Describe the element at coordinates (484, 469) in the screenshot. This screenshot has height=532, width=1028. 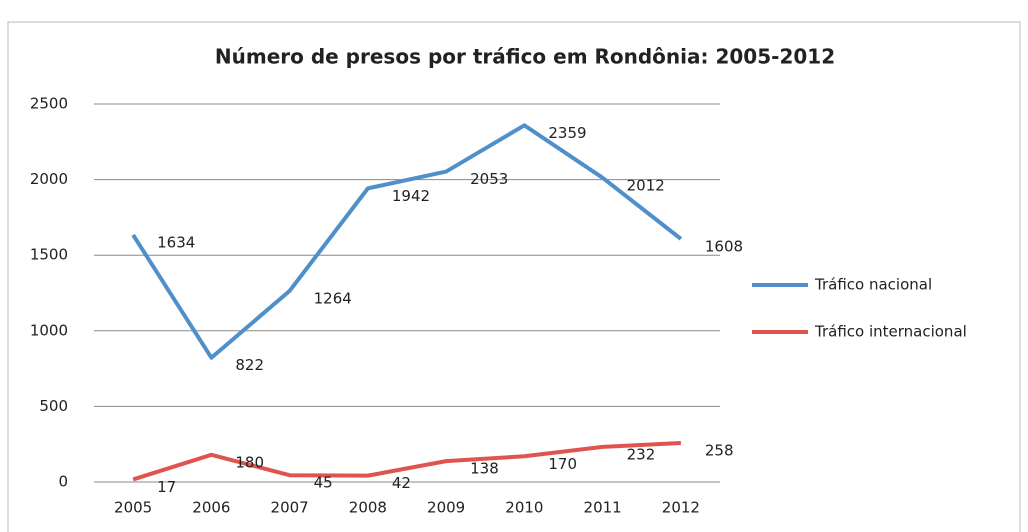
I see `data-label: 138` at that location.